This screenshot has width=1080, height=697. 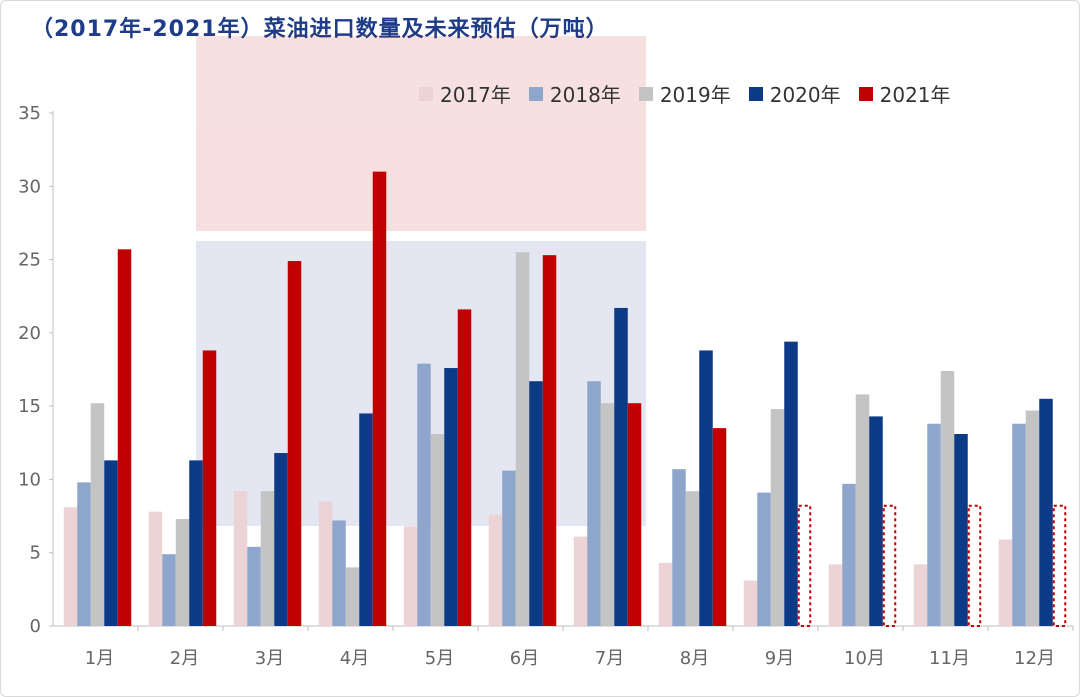 I want to click on y-tick-label: 20, so click(x=29, y=333).